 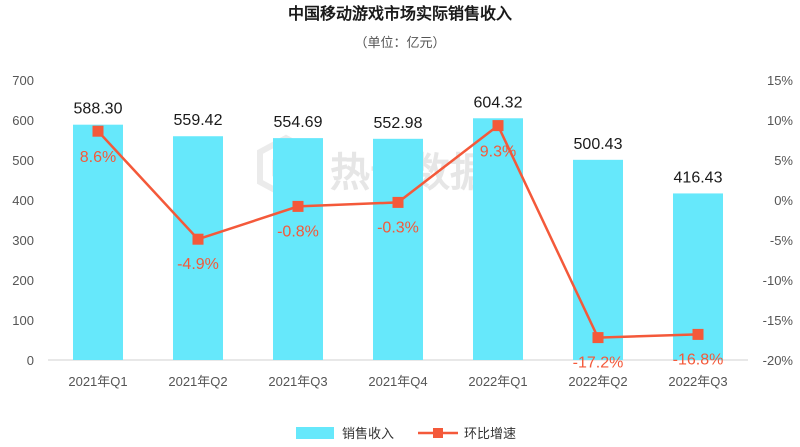 I want to click on y-left-tick-label: 600, so click(x=23, y=120).